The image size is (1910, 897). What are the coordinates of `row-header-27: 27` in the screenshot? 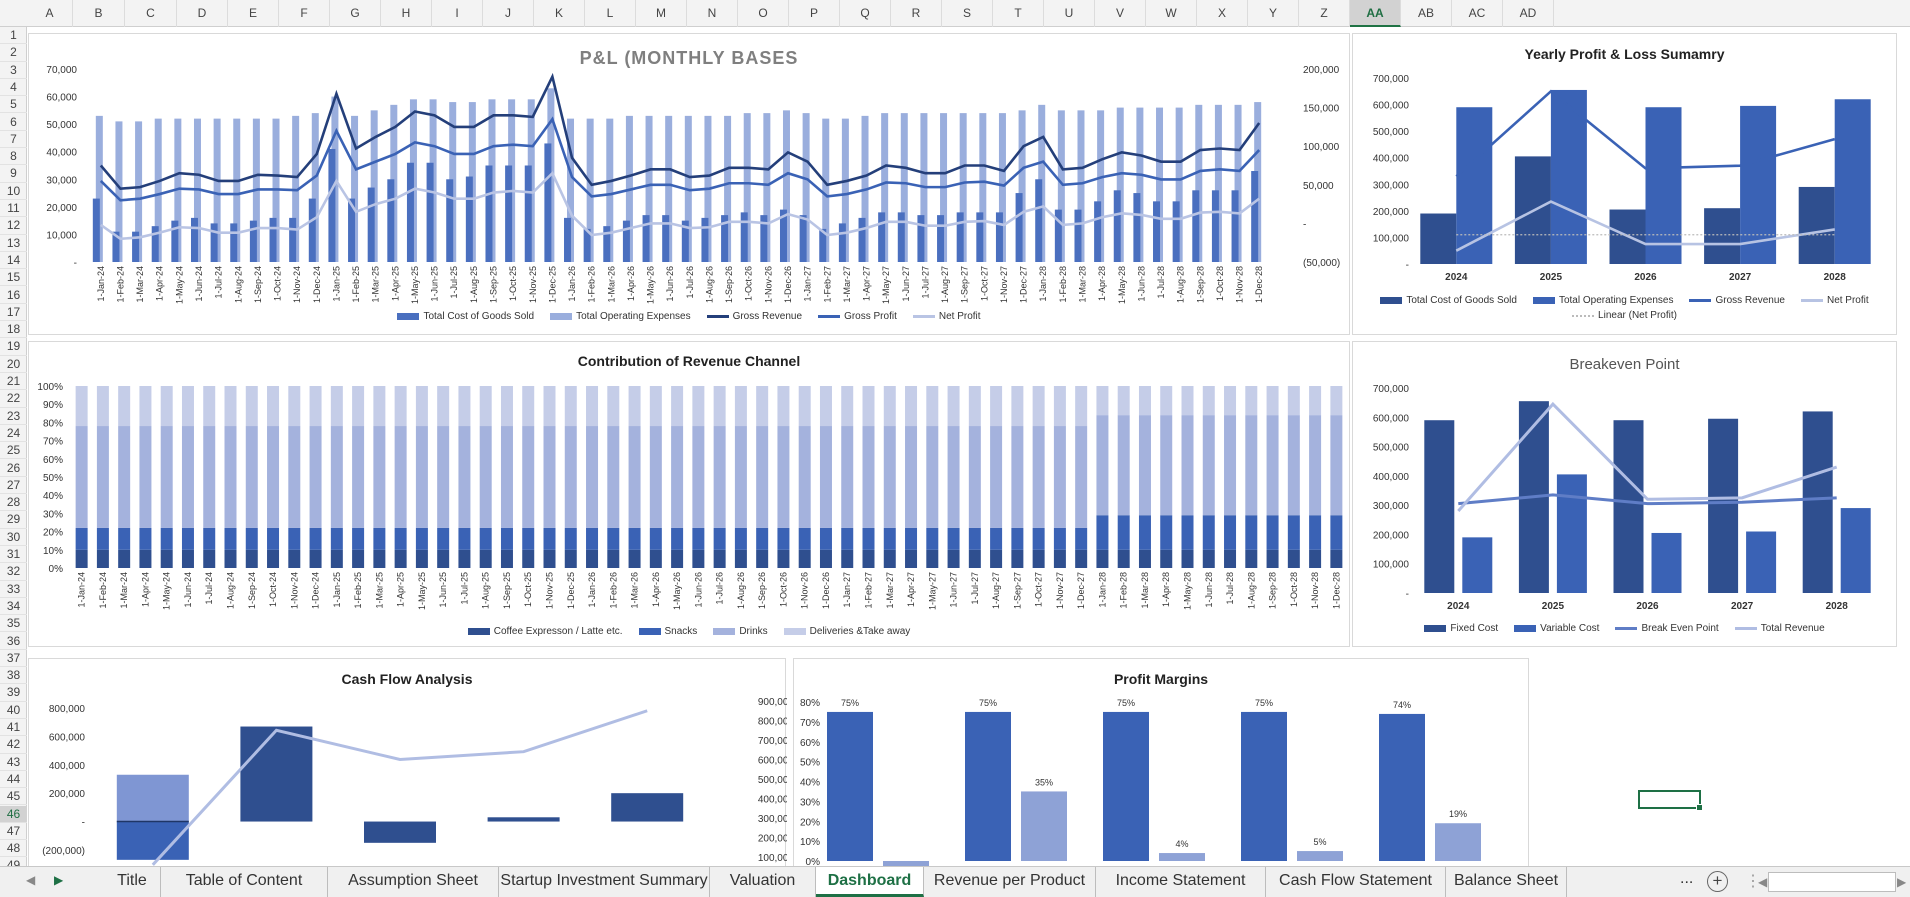 It's located at (13, 486).